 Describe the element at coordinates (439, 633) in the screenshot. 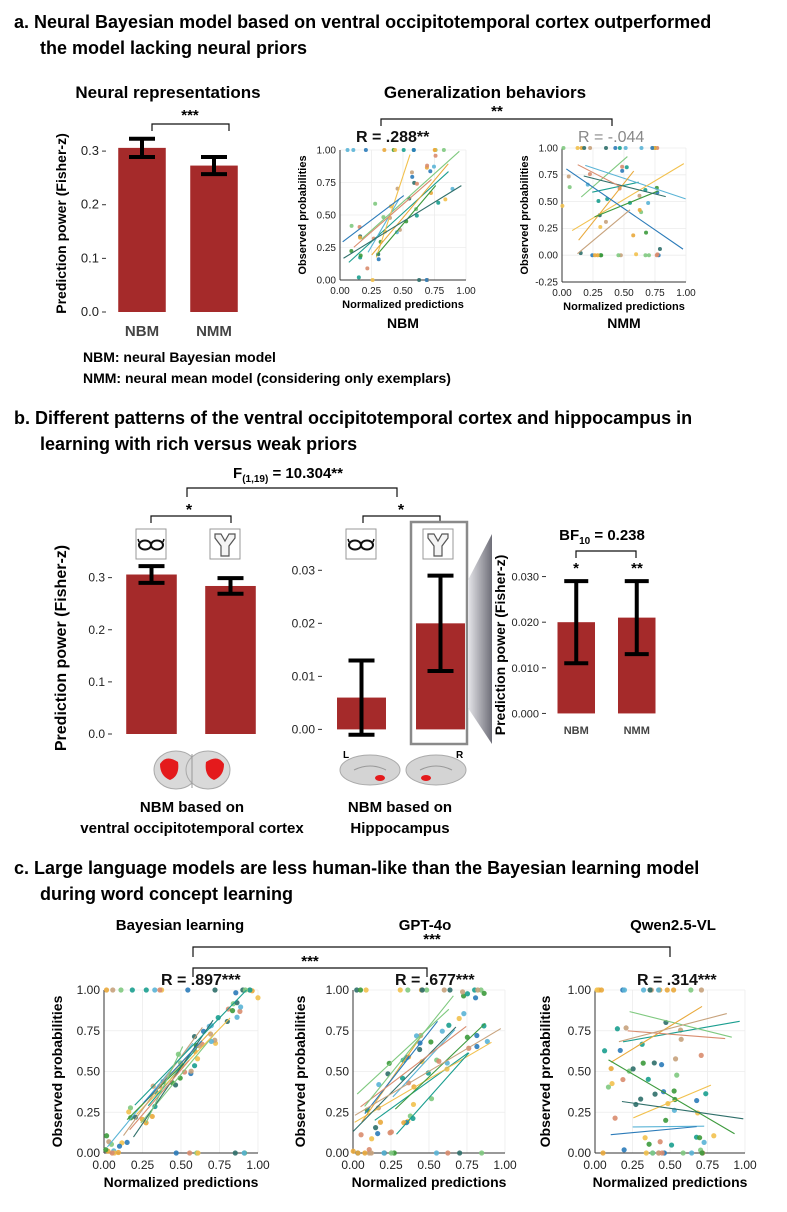

I see `highlight-box` at that location.